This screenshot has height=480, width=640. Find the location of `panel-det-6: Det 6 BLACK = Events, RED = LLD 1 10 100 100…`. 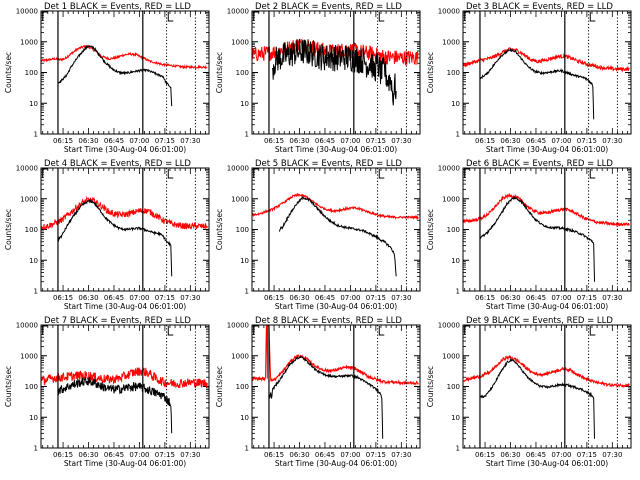

panel-det-6: Det 6 BLACK = Events, RED = LLD 1 10 100 100… is located at coordinates (529, 235).